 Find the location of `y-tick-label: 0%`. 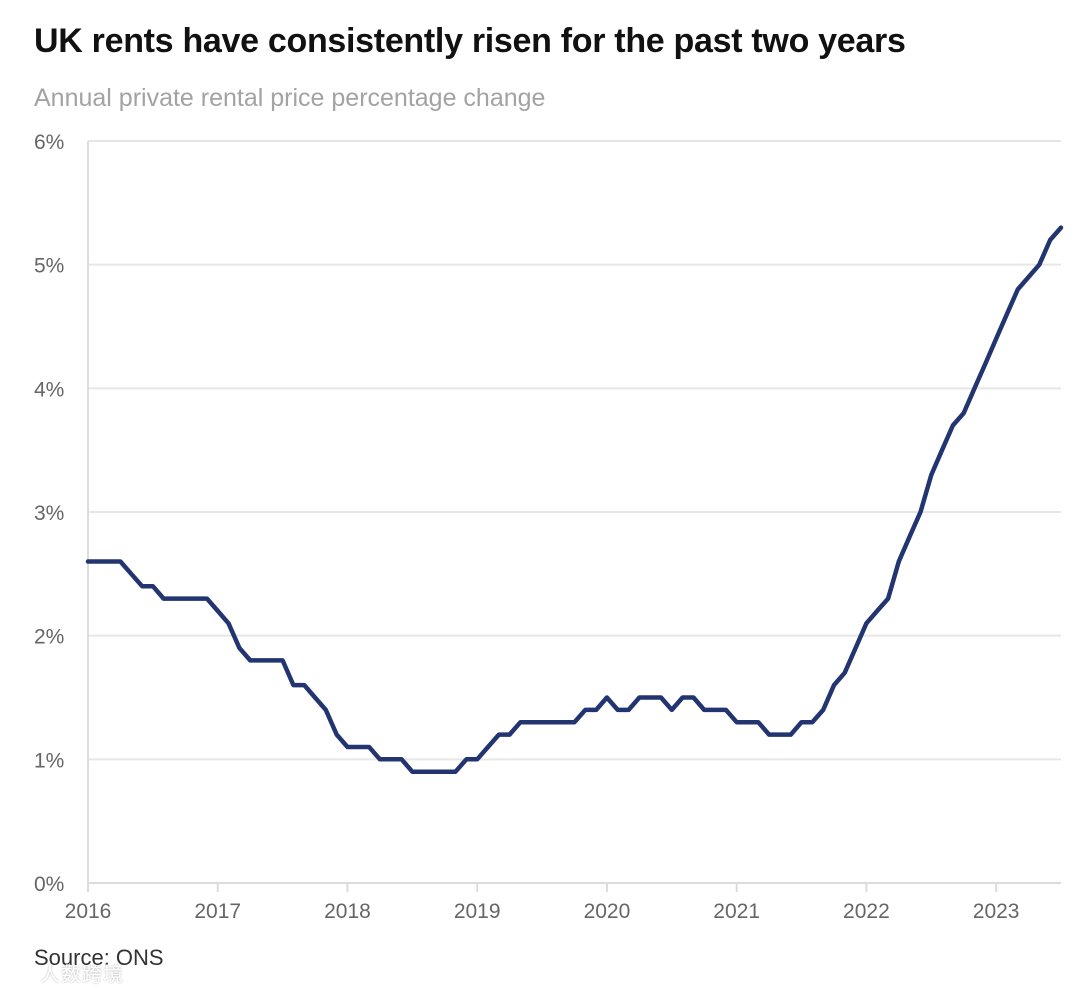

y-tick-label: 0% is located at coordinates (49, 884).